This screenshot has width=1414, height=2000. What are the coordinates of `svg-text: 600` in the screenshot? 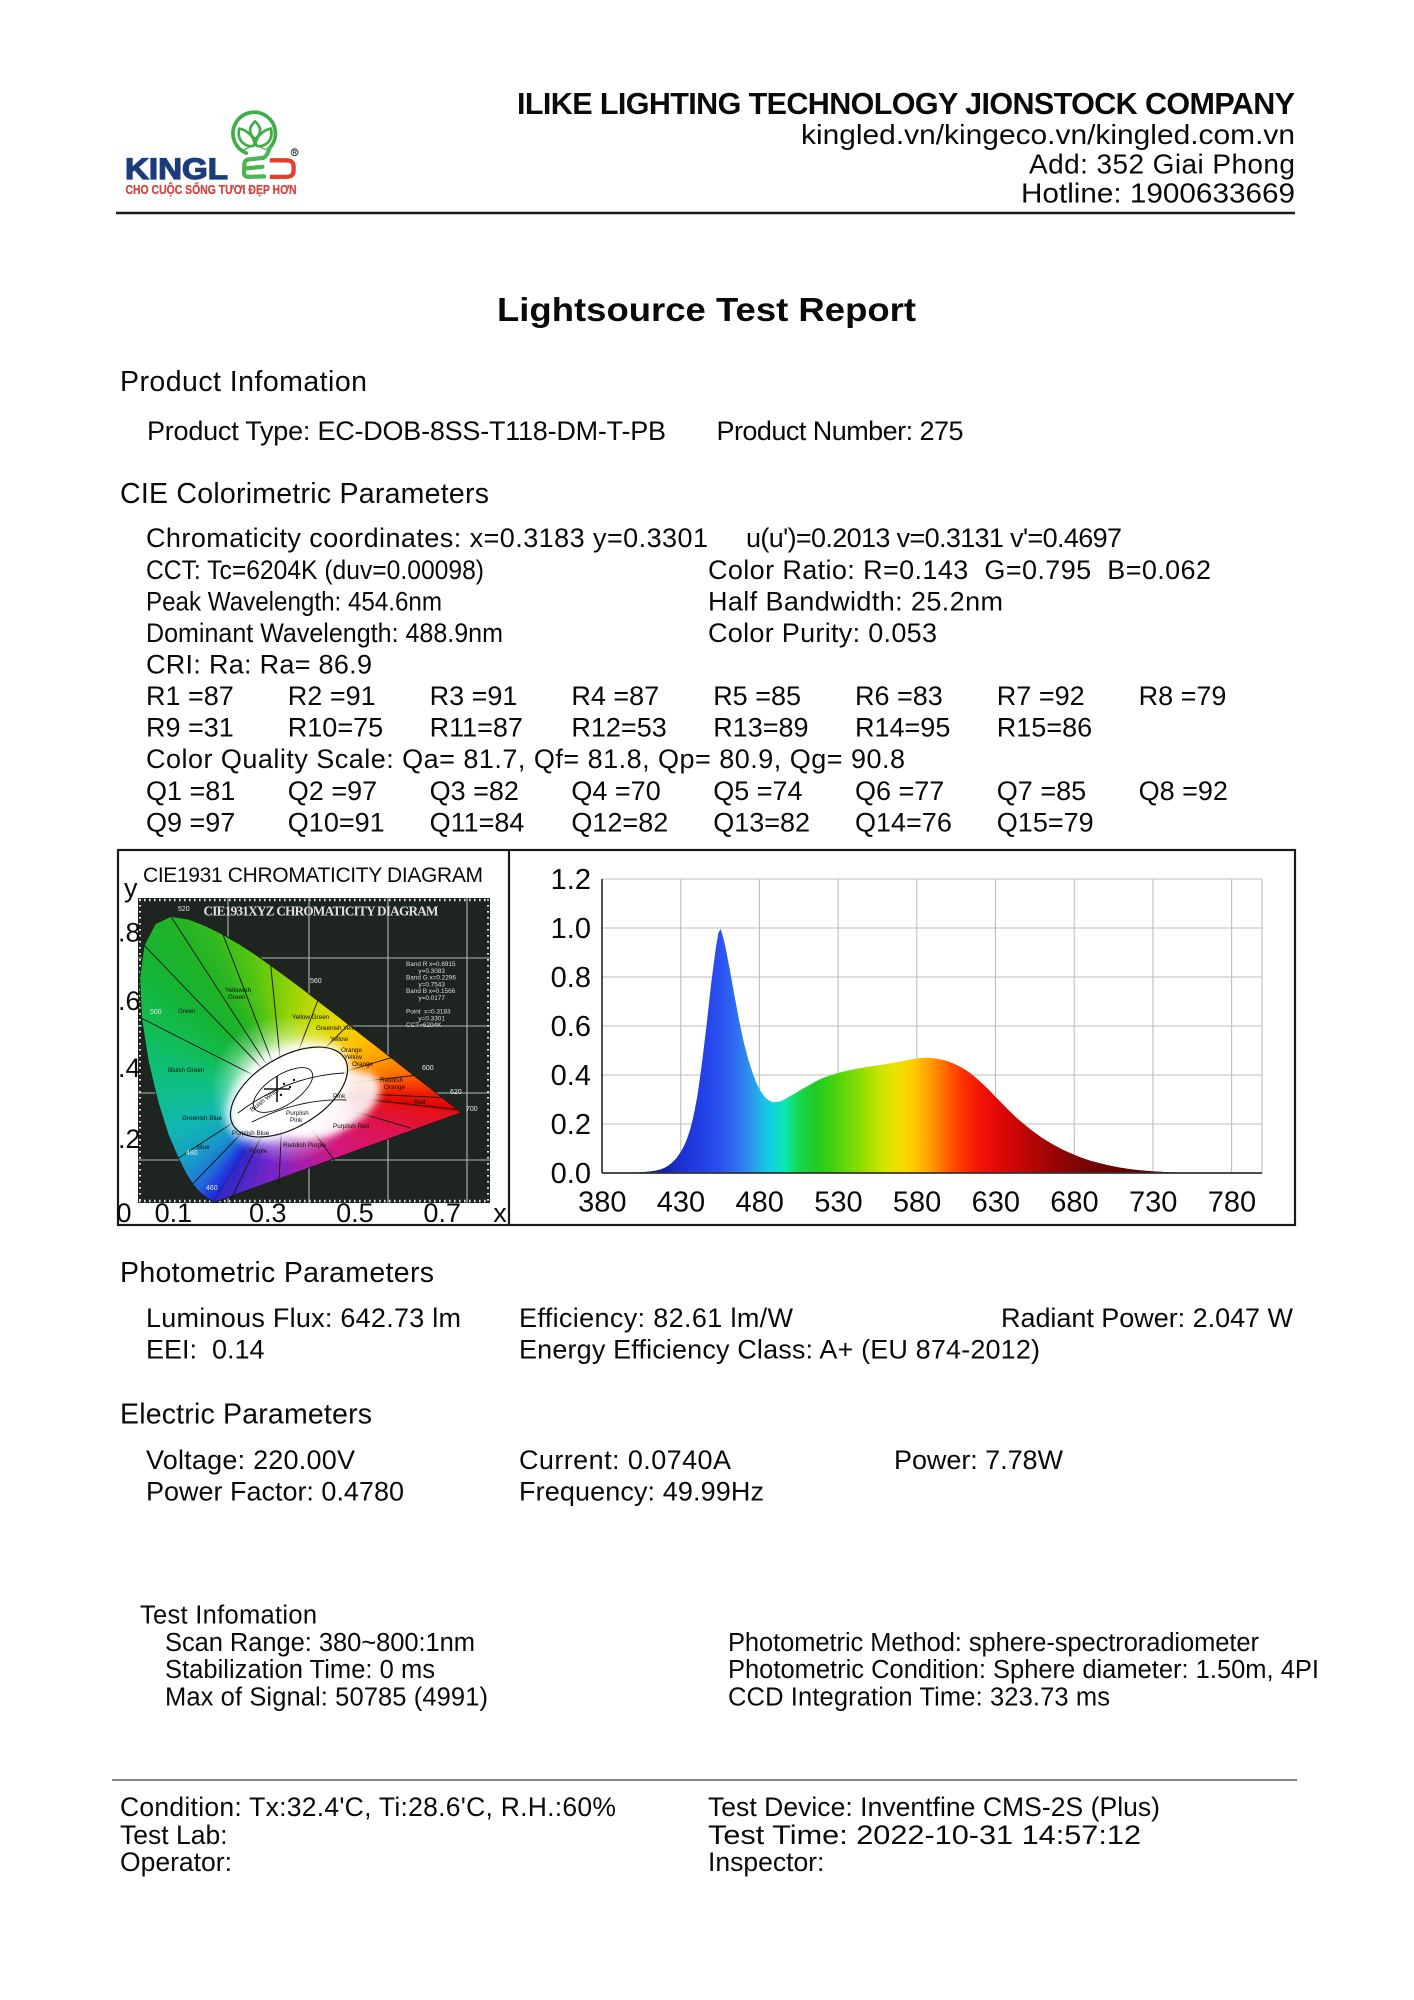 It's located at (428, 1068).